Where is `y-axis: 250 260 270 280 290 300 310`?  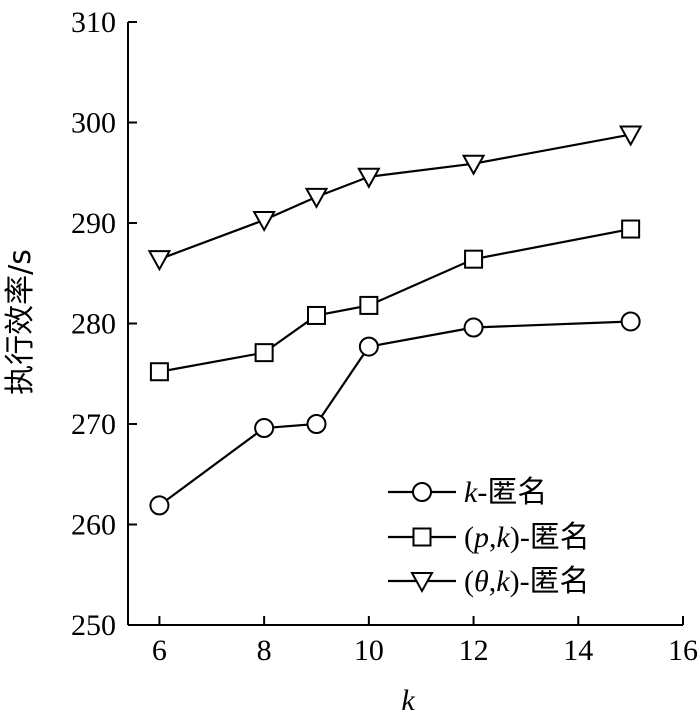 y-axis: 250 260 270 280 290 300 310 is located at coordinates (104, 324).